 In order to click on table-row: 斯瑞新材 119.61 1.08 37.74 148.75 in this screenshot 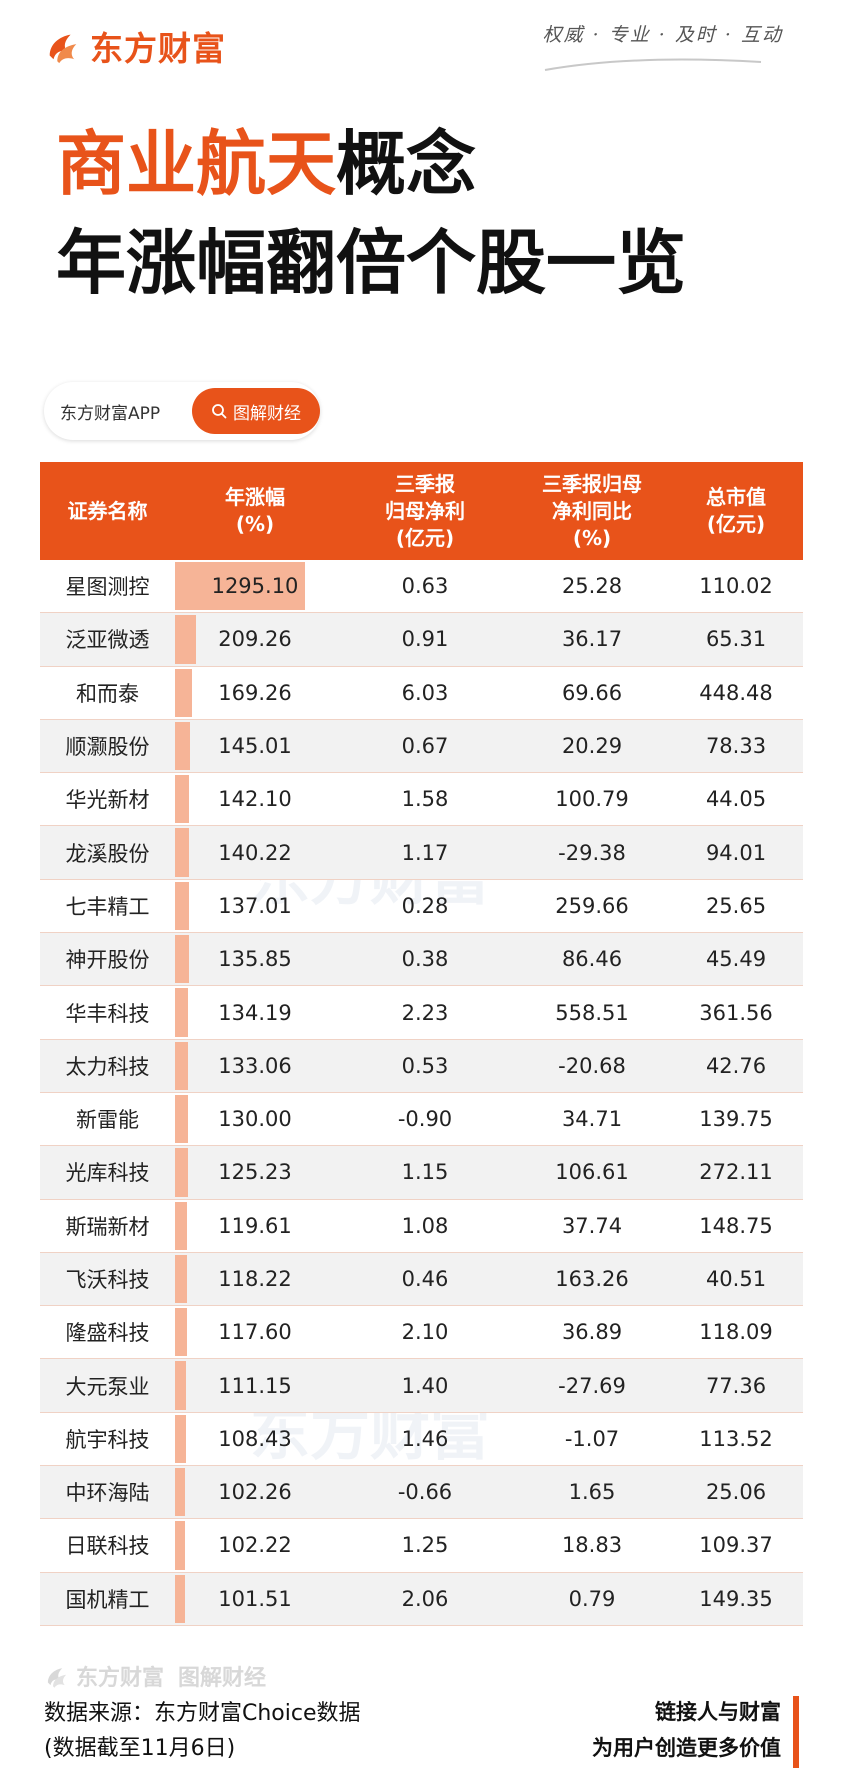, I will do `click(421, 1226)`.